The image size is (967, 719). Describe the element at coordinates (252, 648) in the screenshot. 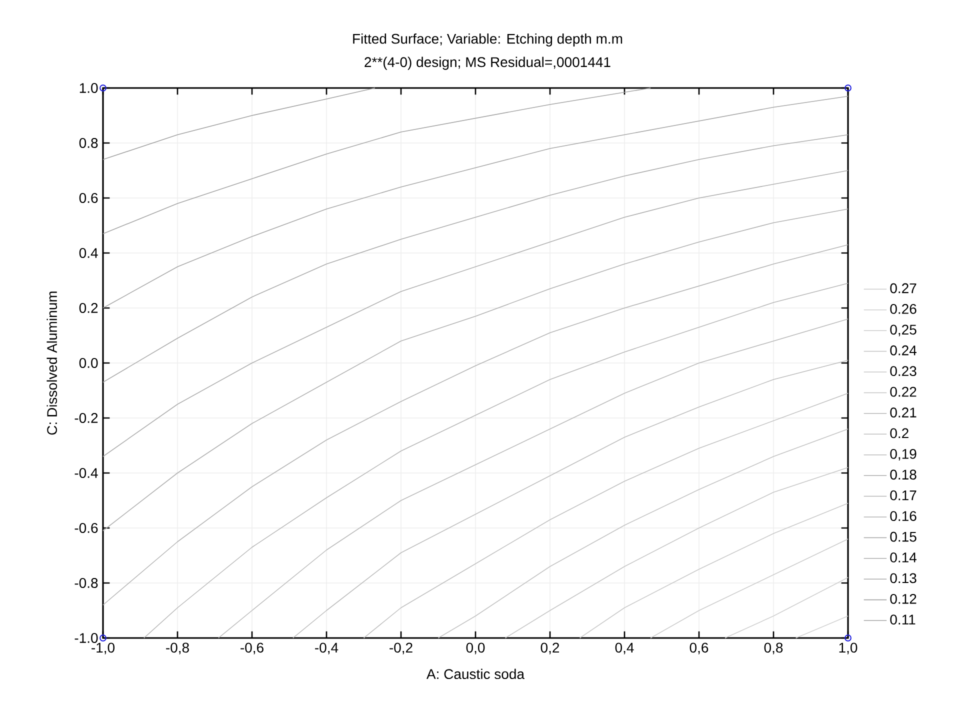

I see `x-tick-label: -0,6` at that location.